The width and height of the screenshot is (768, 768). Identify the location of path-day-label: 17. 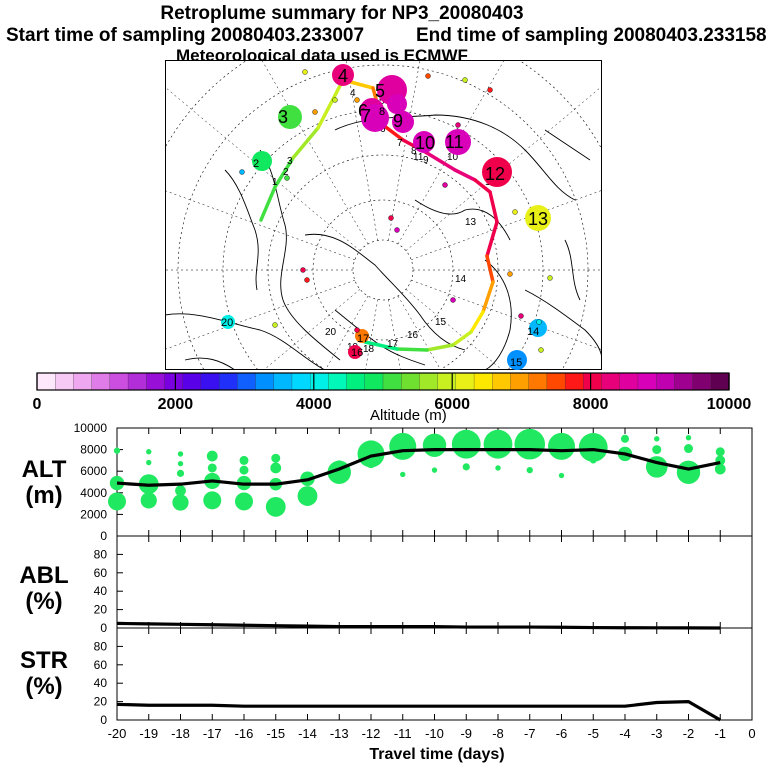
(393, 344).